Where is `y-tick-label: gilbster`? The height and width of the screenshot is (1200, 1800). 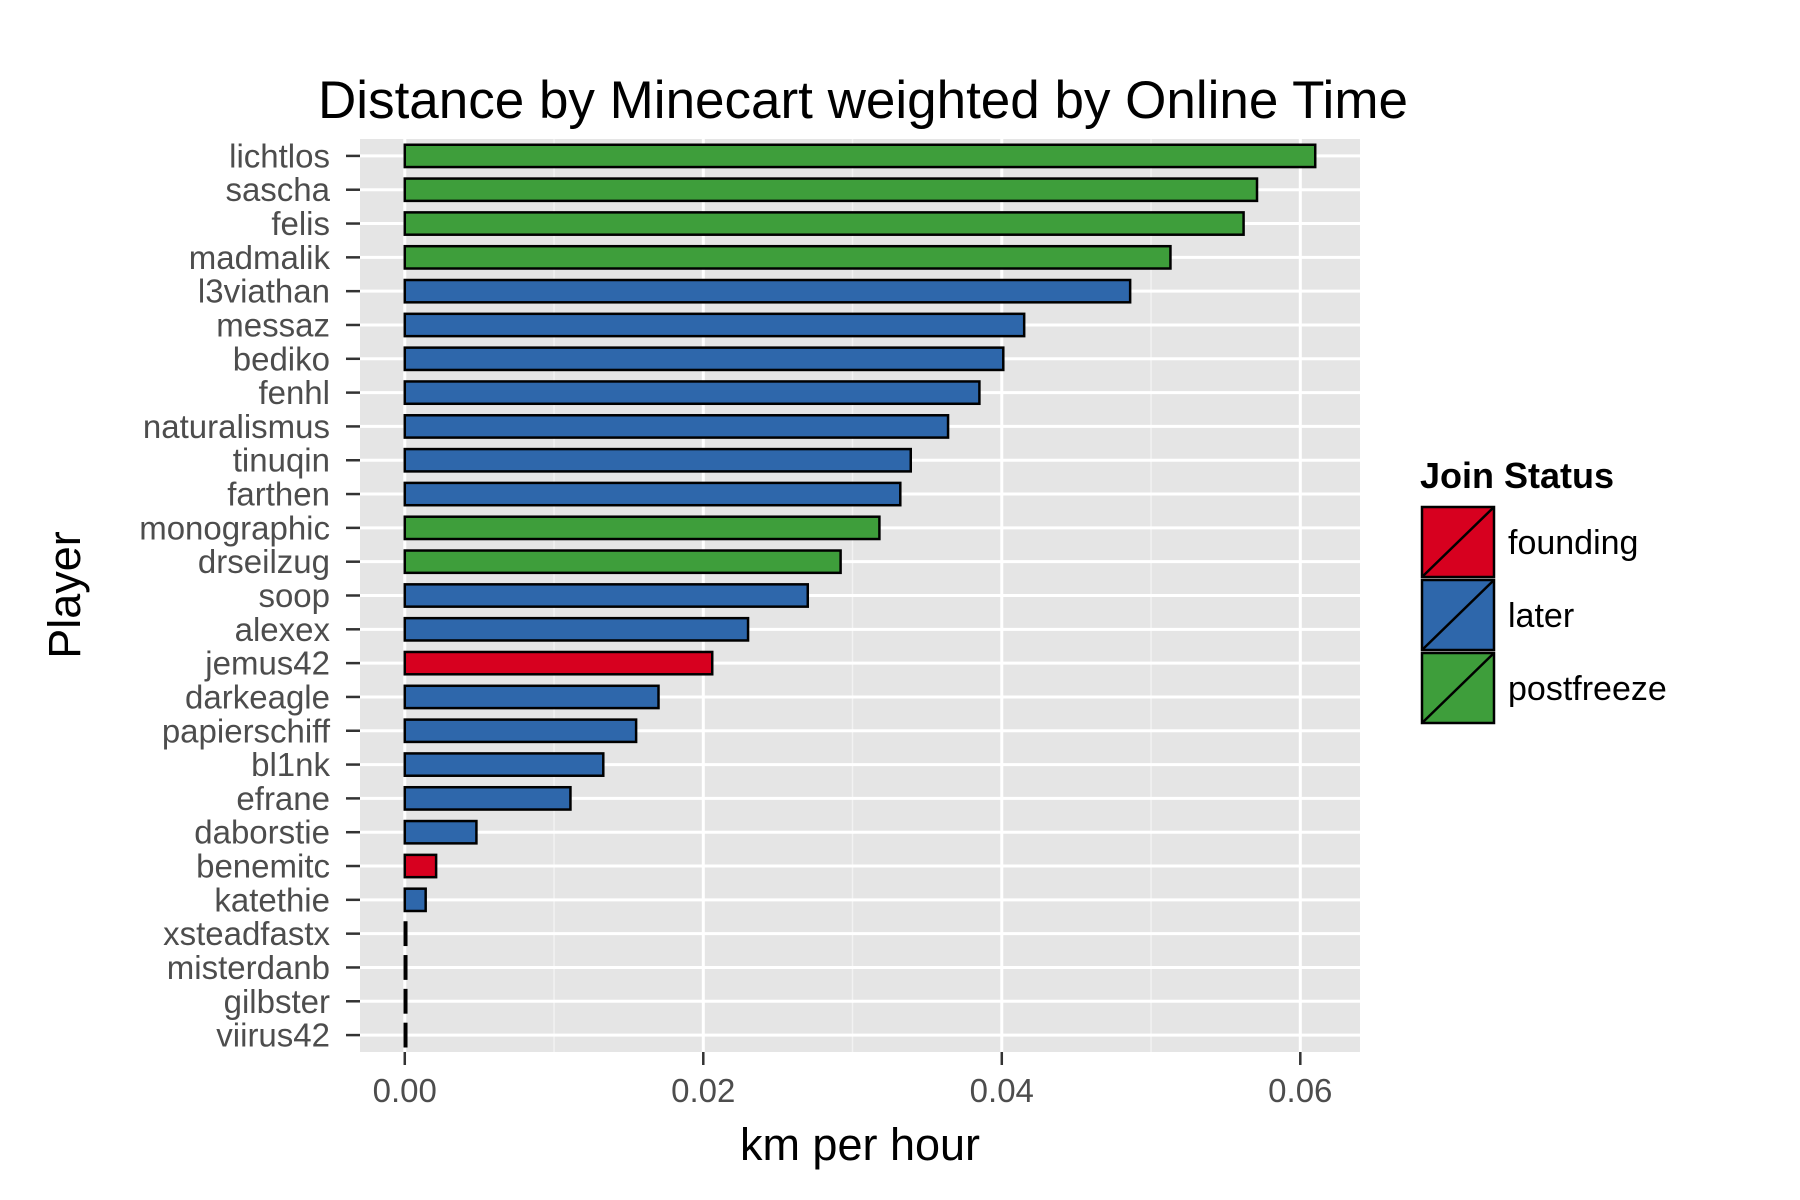 y-tick-label: gilbster is located at coordinates (277, 1001).